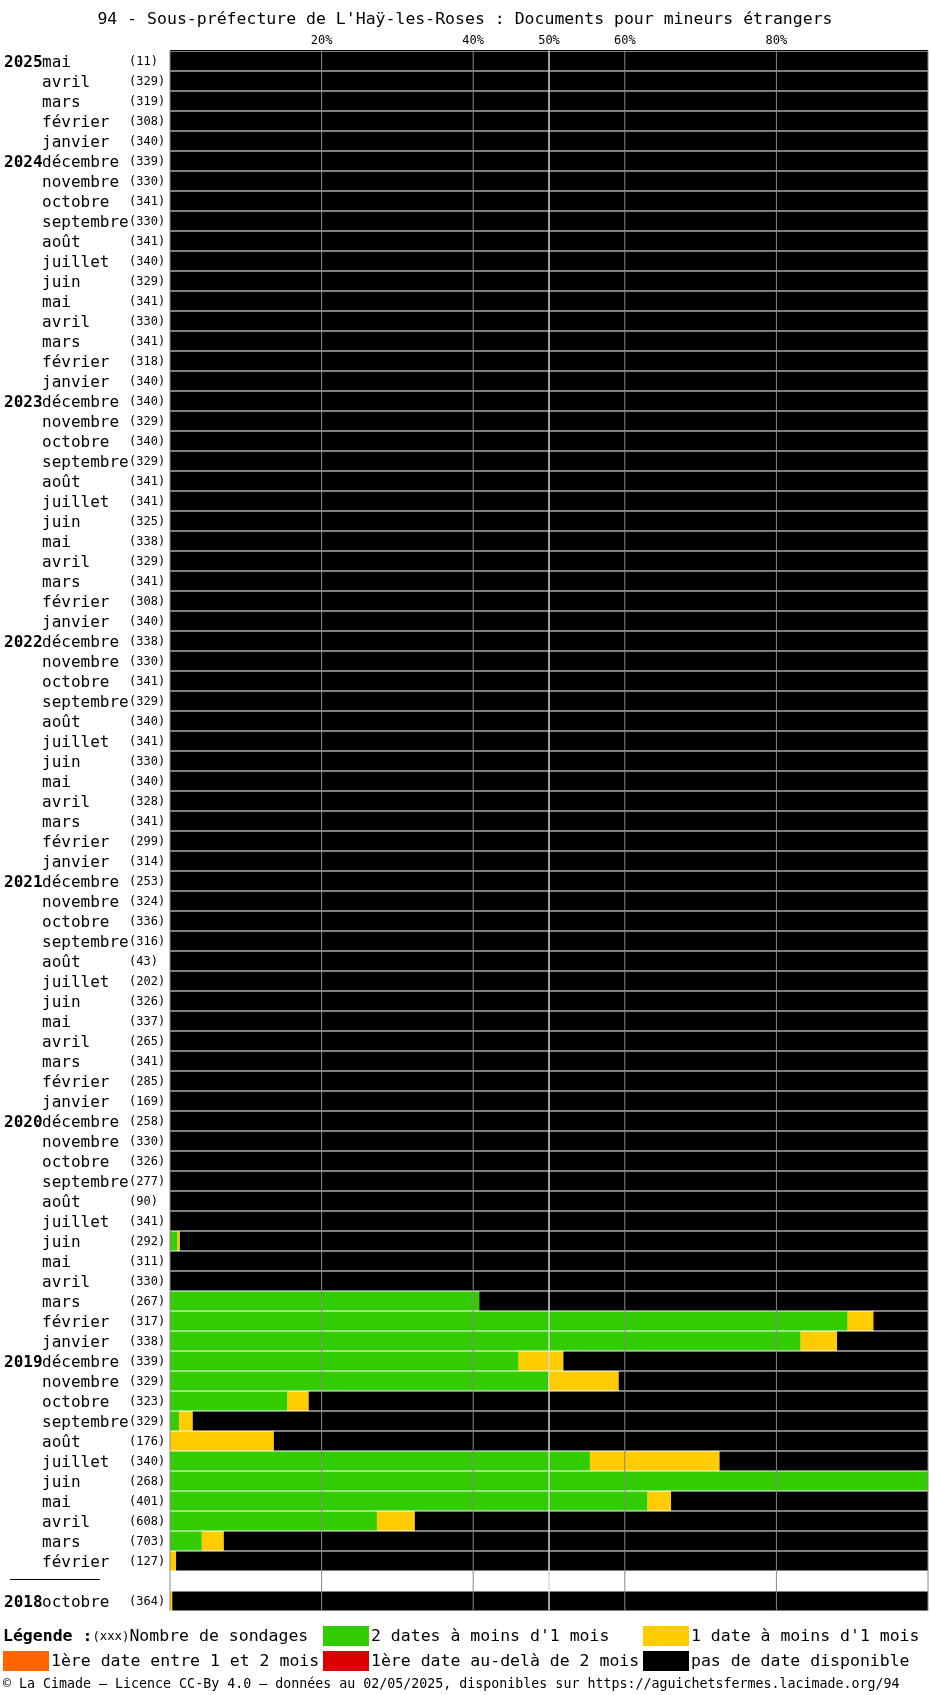  Describe the element at coordinates (451, 1684) in the screenshot. I see `text: © La Cimade — Licence CC-By 4.0 — données au 02/05/2025, disponibles sur https://aguichetsfermes.lacimade.org/94` at that location.